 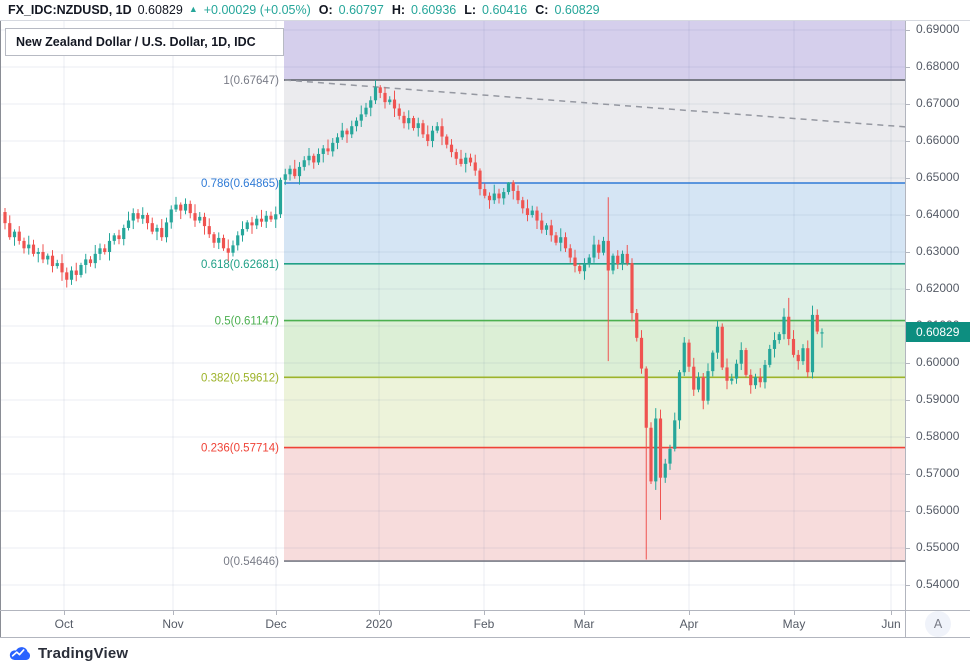 What do you see at coordinates (938, 436) in the screenshot?
I see `price-axis-label: 0.58000` at bounding box center [938, 436].